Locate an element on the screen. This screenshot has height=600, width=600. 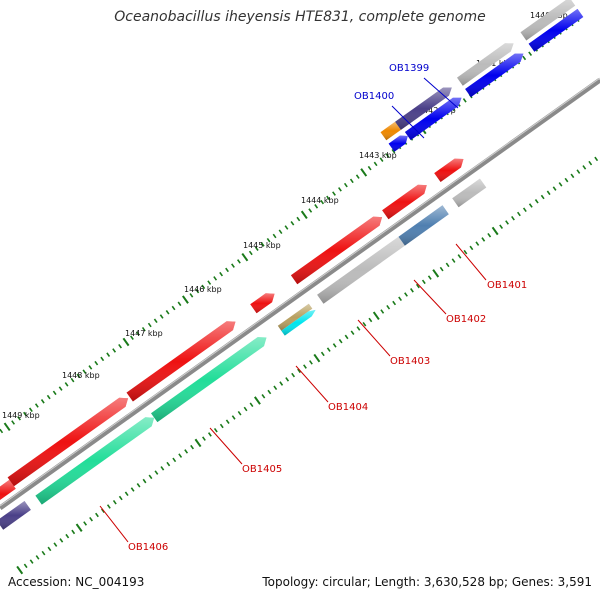
gene-label-ob1405: OB1405 is located at coordinates (262, 469).